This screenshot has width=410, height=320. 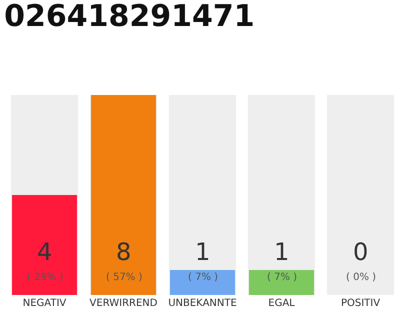 I want to click on chart-title: 026418291471, so click(x=129, y=17).